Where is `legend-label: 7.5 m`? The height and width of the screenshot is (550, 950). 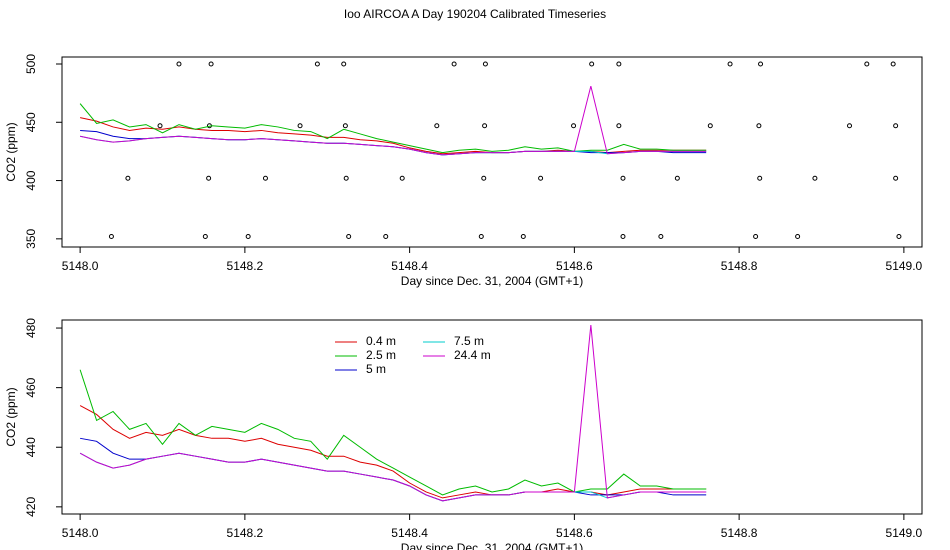 legend-label: 7.5 m is located at coordinates (469, 341).